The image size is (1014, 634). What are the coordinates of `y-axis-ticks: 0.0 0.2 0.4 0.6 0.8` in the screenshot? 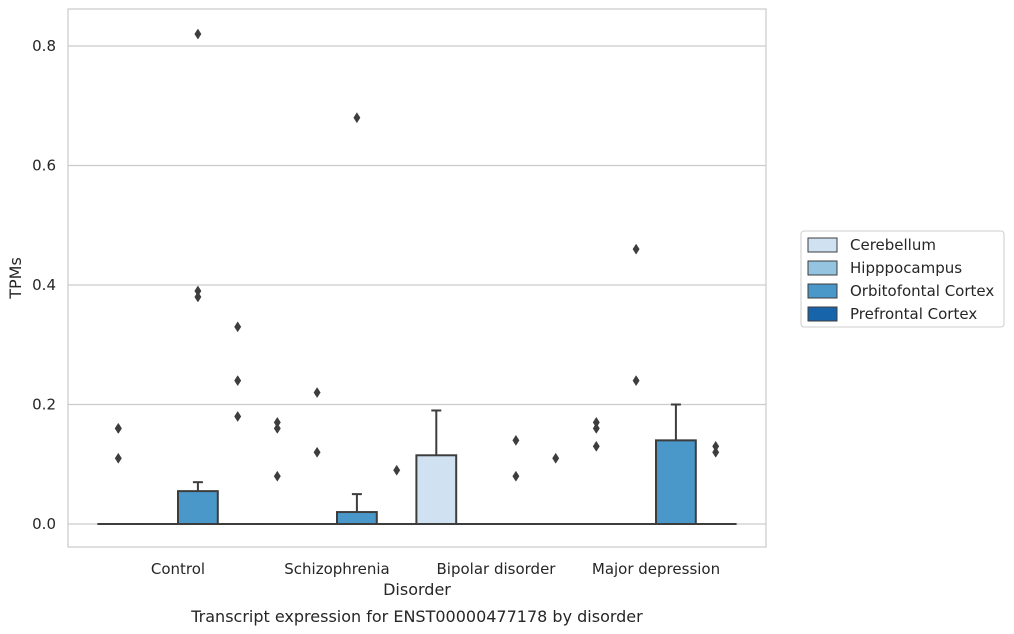 It's located at (44, 285).